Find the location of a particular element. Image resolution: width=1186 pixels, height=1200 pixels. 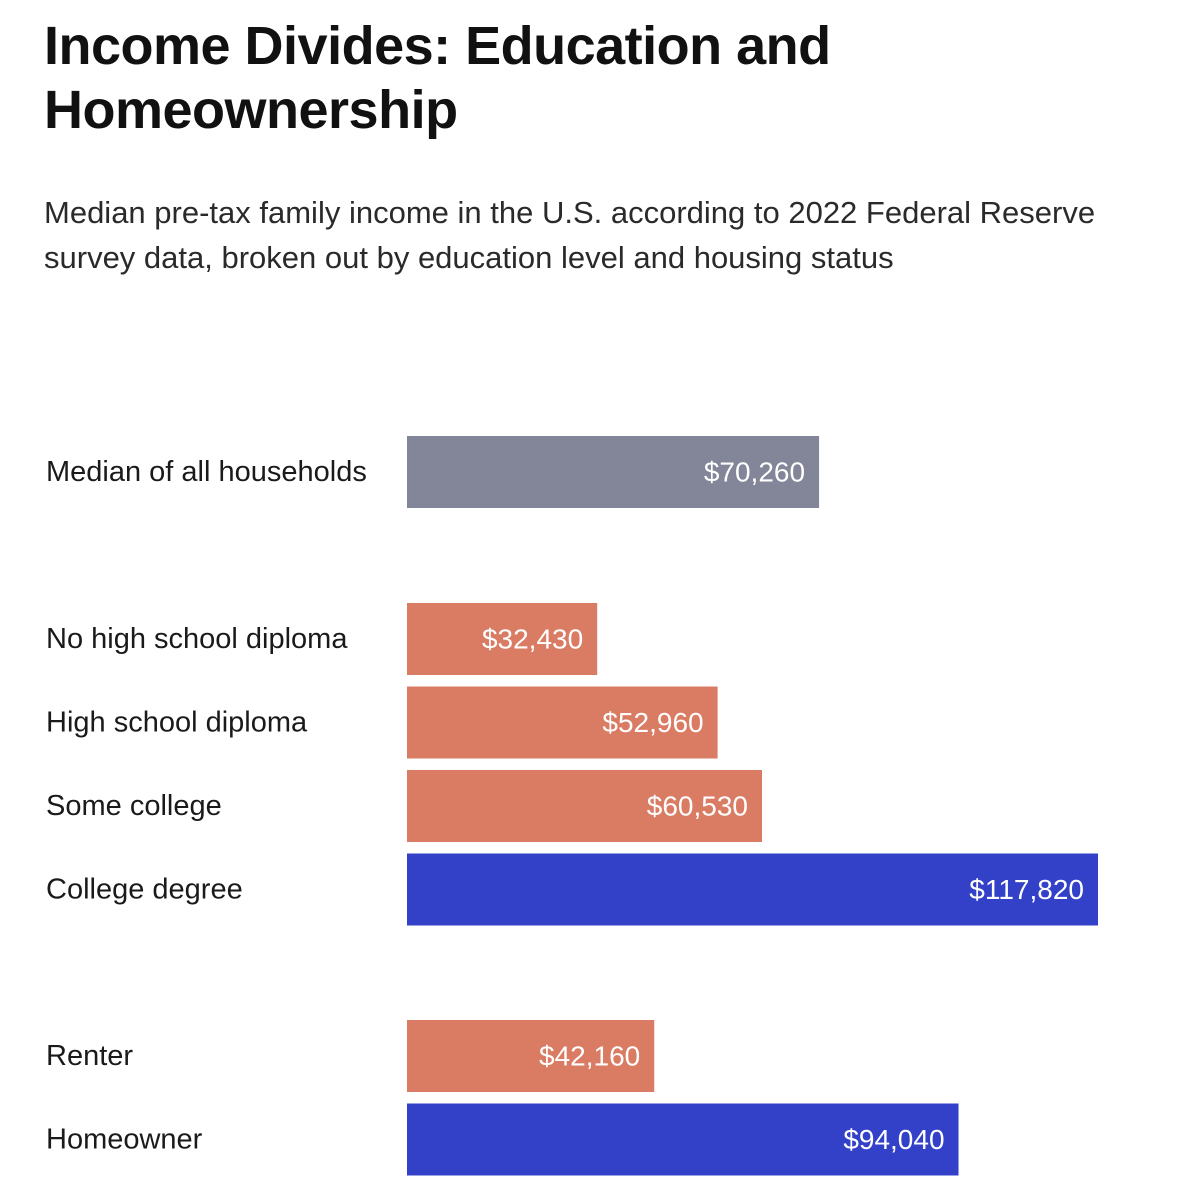

category-label-high-school-diploma: High school diploma is located at coordinates (177, 723).